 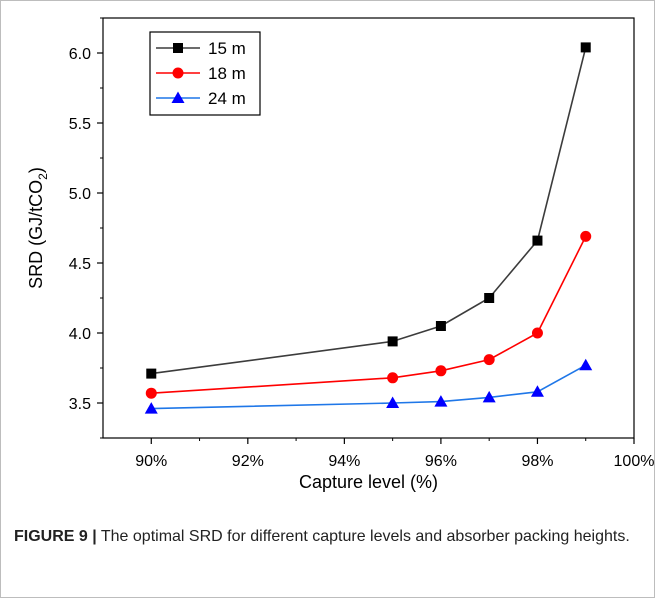 What do you see at coordinates (227, 98) in the screenshot?
I see `legend-label: 24 m` at bounding box center [227, 98].